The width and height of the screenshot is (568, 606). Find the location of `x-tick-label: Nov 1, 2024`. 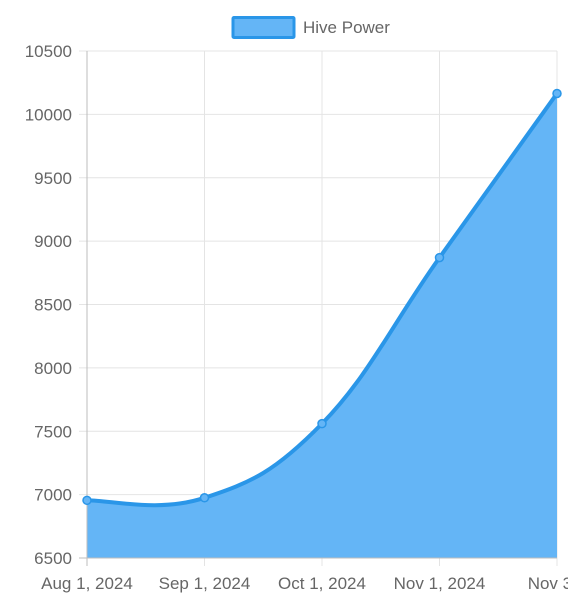

x-tick-label: Nov 1, 2024 is located at coordinates (440, 583).